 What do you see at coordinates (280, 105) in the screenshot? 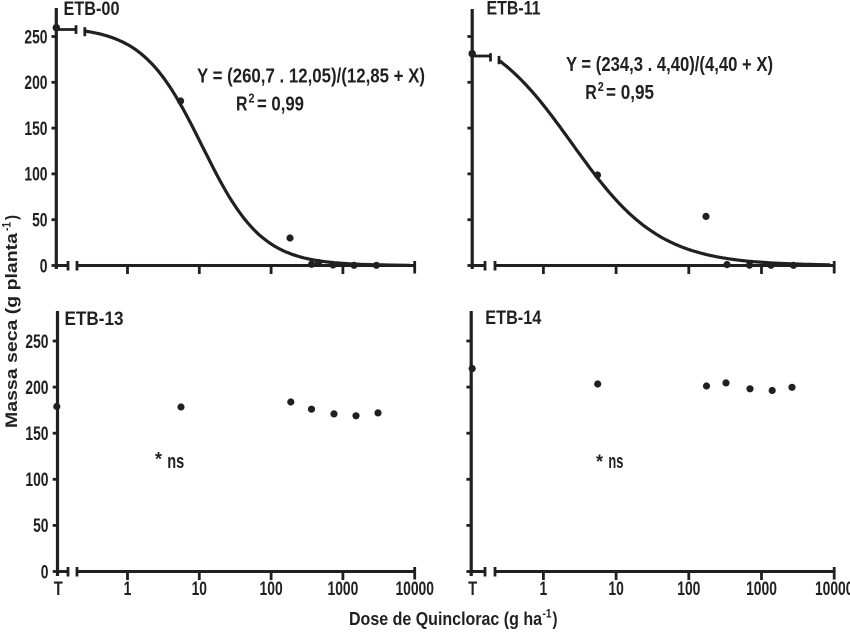
I see `svg-text: = 0,99` at bounding box center [280, 105].